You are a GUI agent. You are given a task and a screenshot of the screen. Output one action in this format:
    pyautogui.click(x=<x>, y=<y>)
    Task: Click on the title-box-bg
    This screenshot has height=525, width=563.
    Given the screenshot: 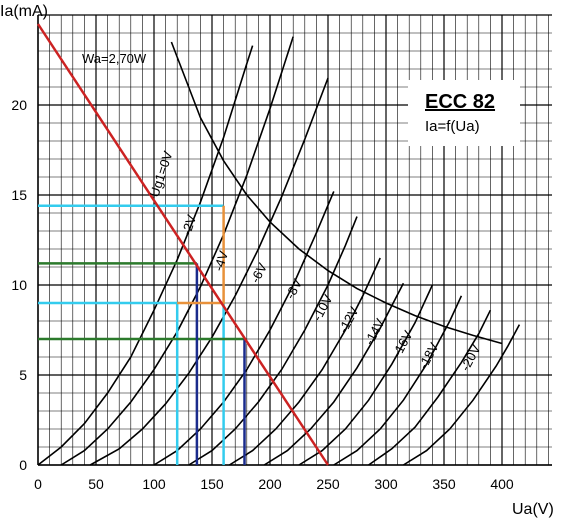 What is the action you would take?
    pyautogui.click(x=464, y=113)
    